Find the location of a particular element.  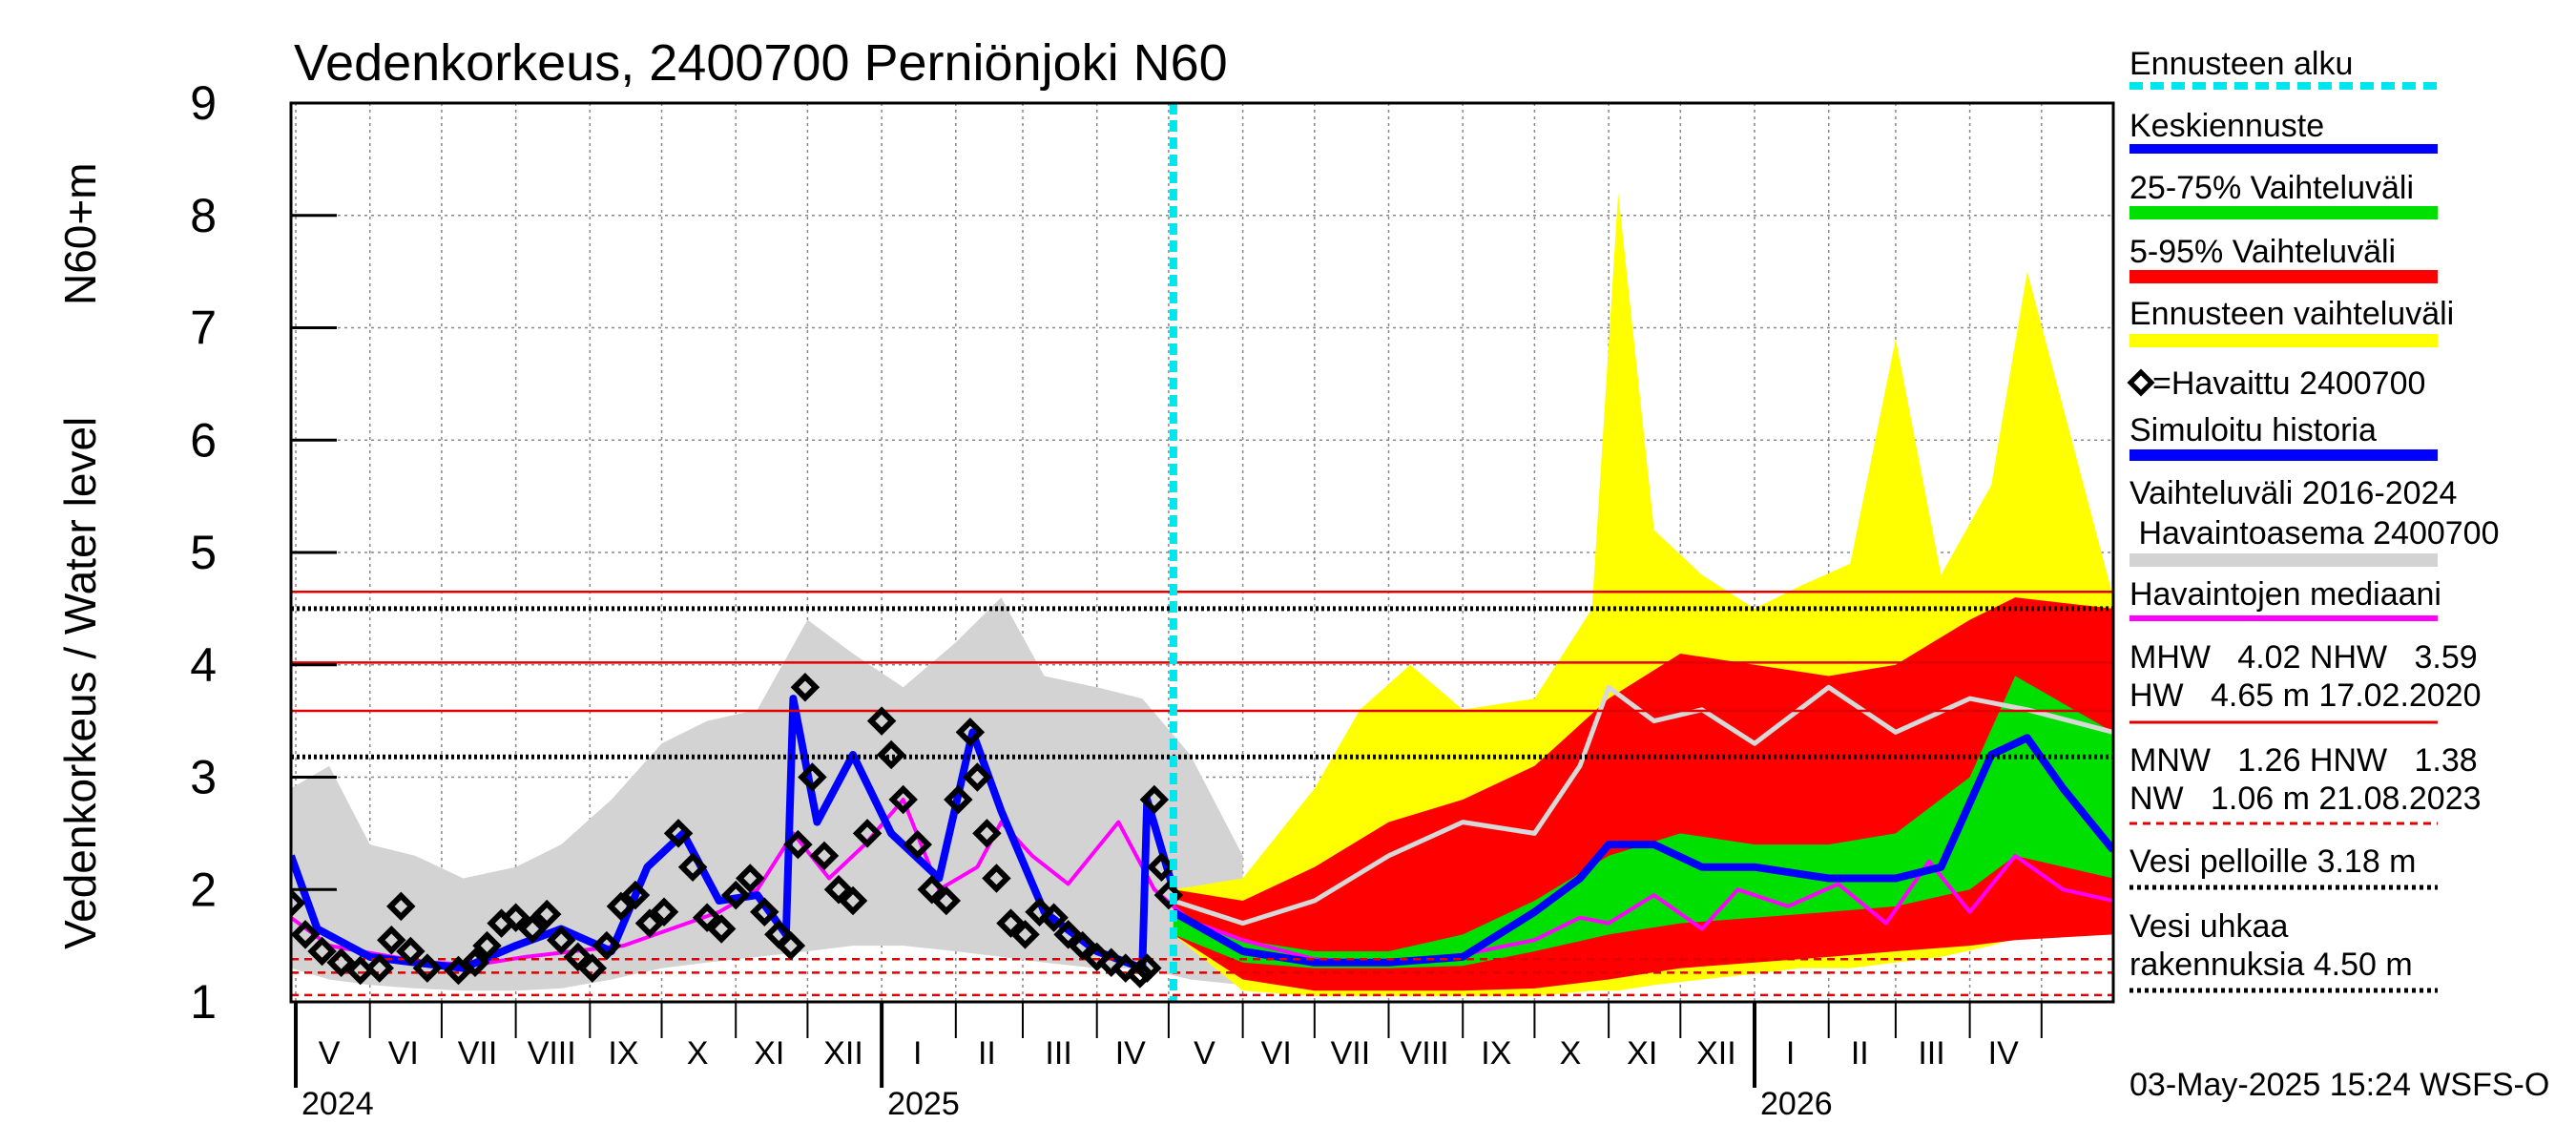

x-year-label: 2024 is located at coordinates (337, 1104).